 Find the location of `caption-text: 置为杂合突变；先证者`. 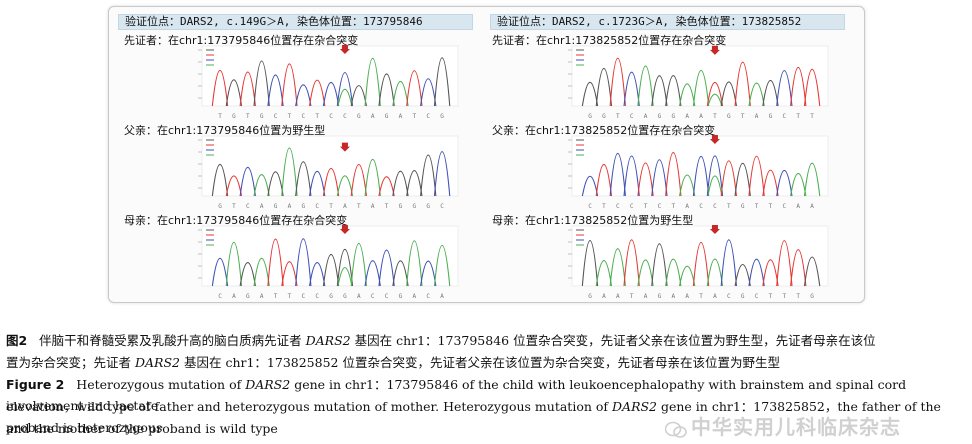

caption-text: 置为杂合突变；先证者 is located at coordinates (69, 362).